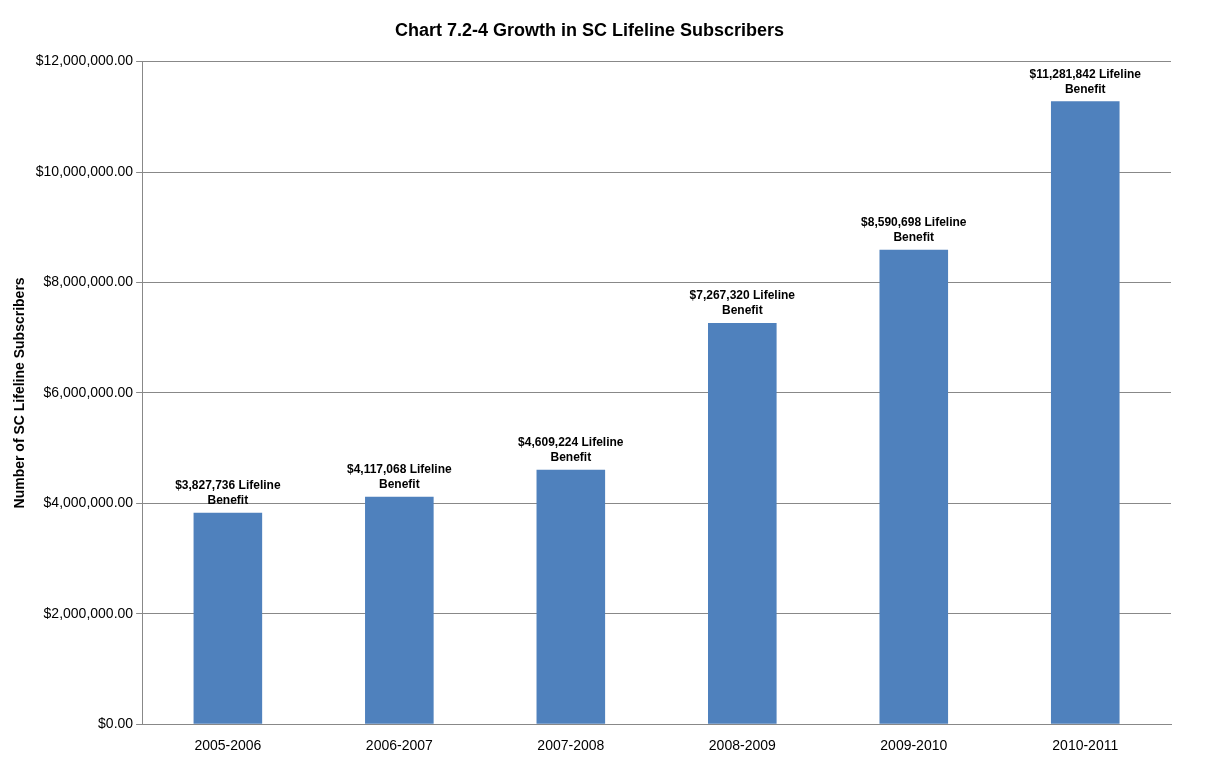 The image size is (1211, 783). I want to click on x-tick-label: 2006-2007, so click(399, 745).